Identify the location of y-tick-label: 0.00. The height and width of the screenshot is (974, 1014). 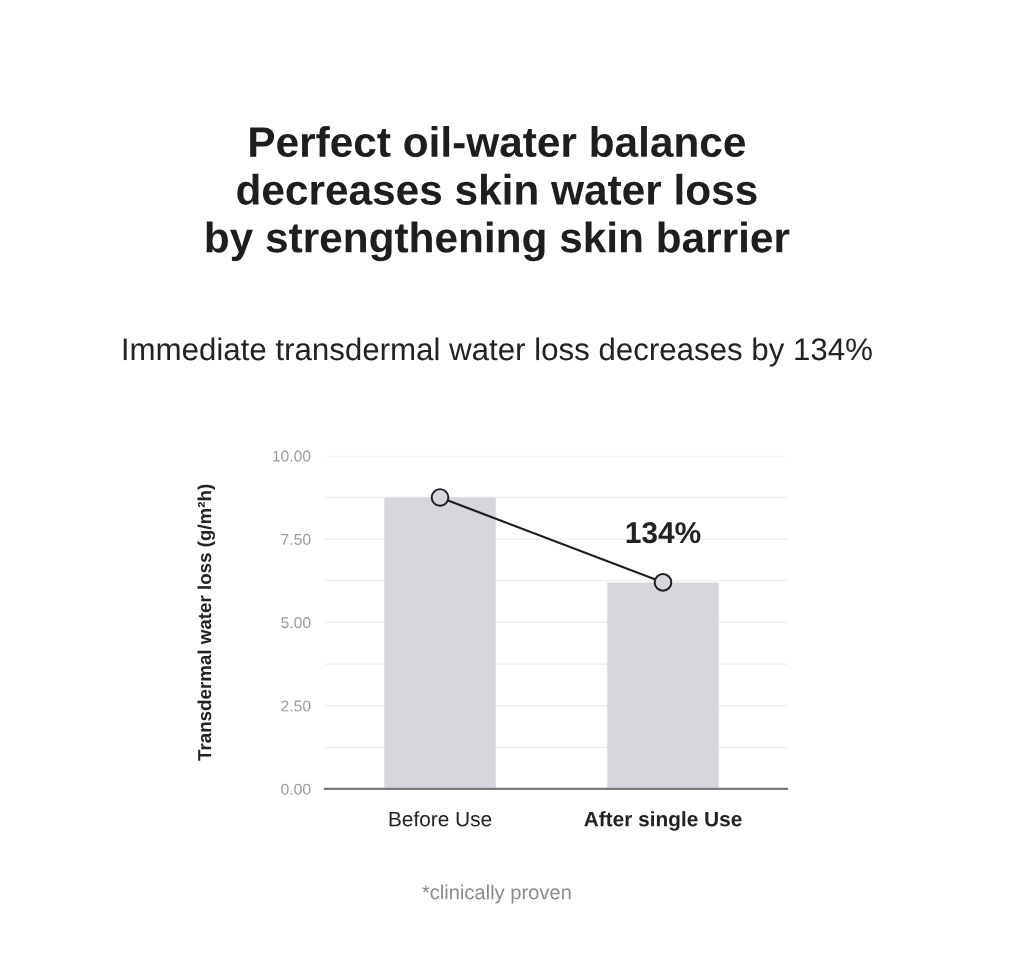
(296, 789).